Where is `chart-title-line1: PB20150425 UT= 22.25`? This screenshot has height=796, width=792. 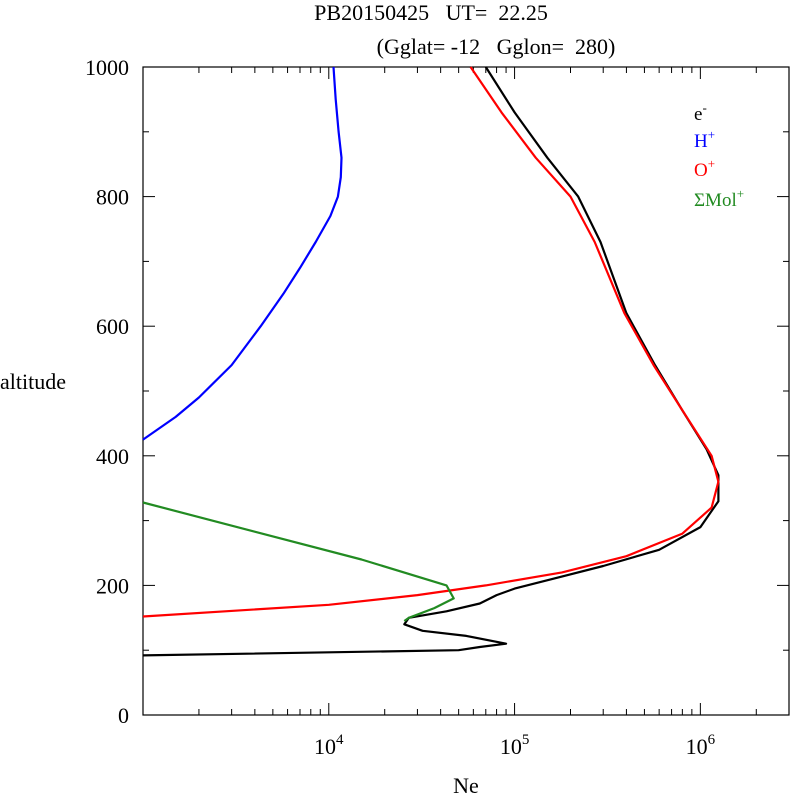 chart-title-line1: PB20150425 UT= 22.25 is located at coordinates (431, 12).